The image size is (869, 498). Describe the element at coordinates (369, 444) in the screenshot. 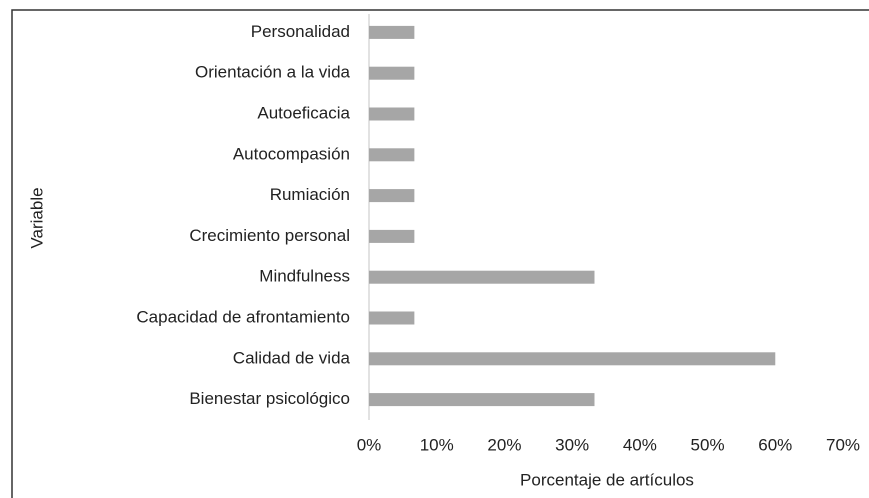

I see `x-tick-label: 0%` at that location.